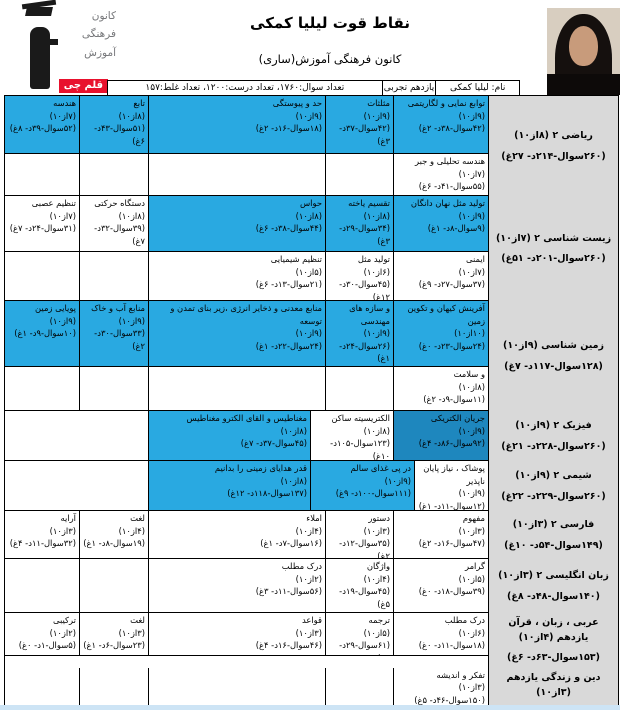  I want to click on topic-cell: درک مطلب (۲از۱۰) (۵۶سوال-۱۱د- ۳غ), so click(237, 585).